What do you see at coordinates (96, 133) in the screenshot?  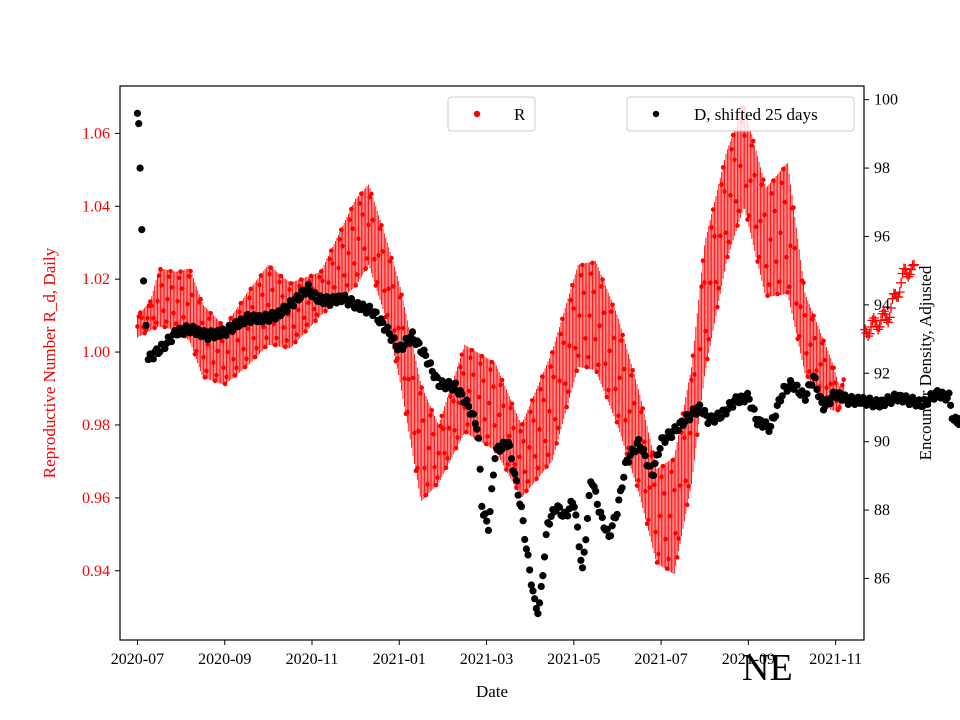 I see `left-y-tick-label: 1.06` at bounding box center [96, 133].